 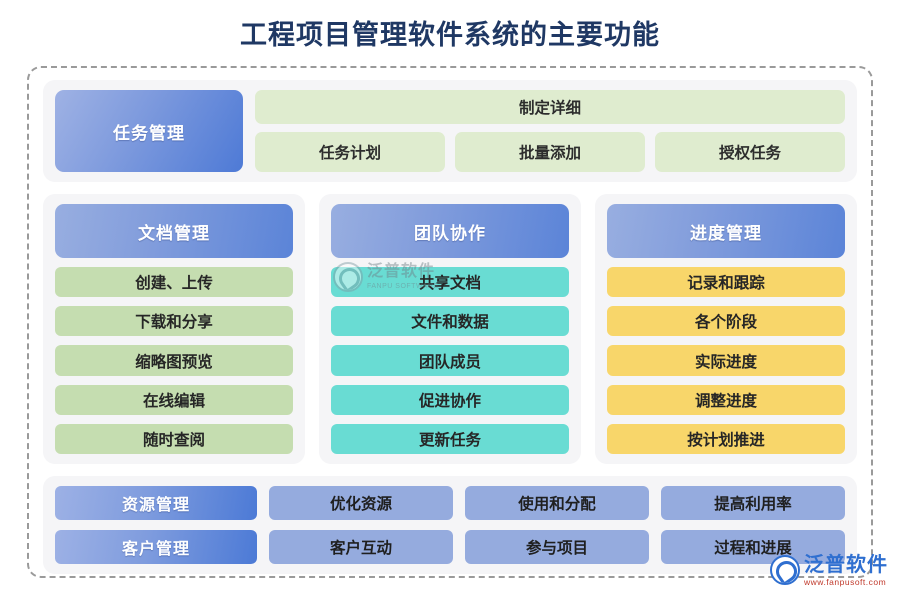 I want to click on column-item: 调整进度, so click(x=726, y=399).